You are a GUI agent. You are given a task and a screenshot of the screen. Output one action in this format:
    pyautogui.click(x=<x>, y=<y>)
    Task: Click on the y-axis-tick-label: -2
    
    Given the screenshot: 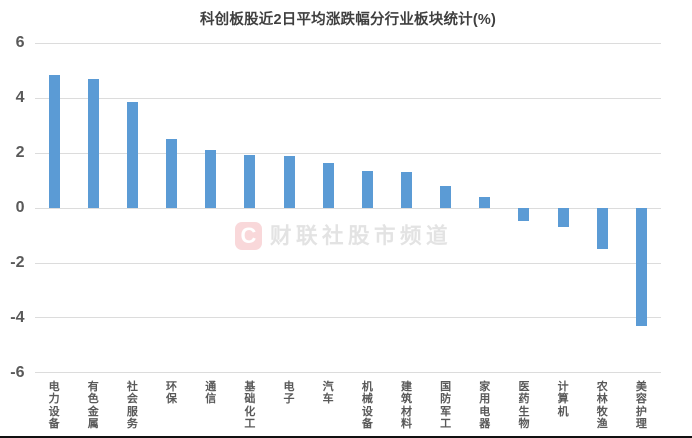 What is the action you would take?
    pyautogui.click(x=17, y=262)
    